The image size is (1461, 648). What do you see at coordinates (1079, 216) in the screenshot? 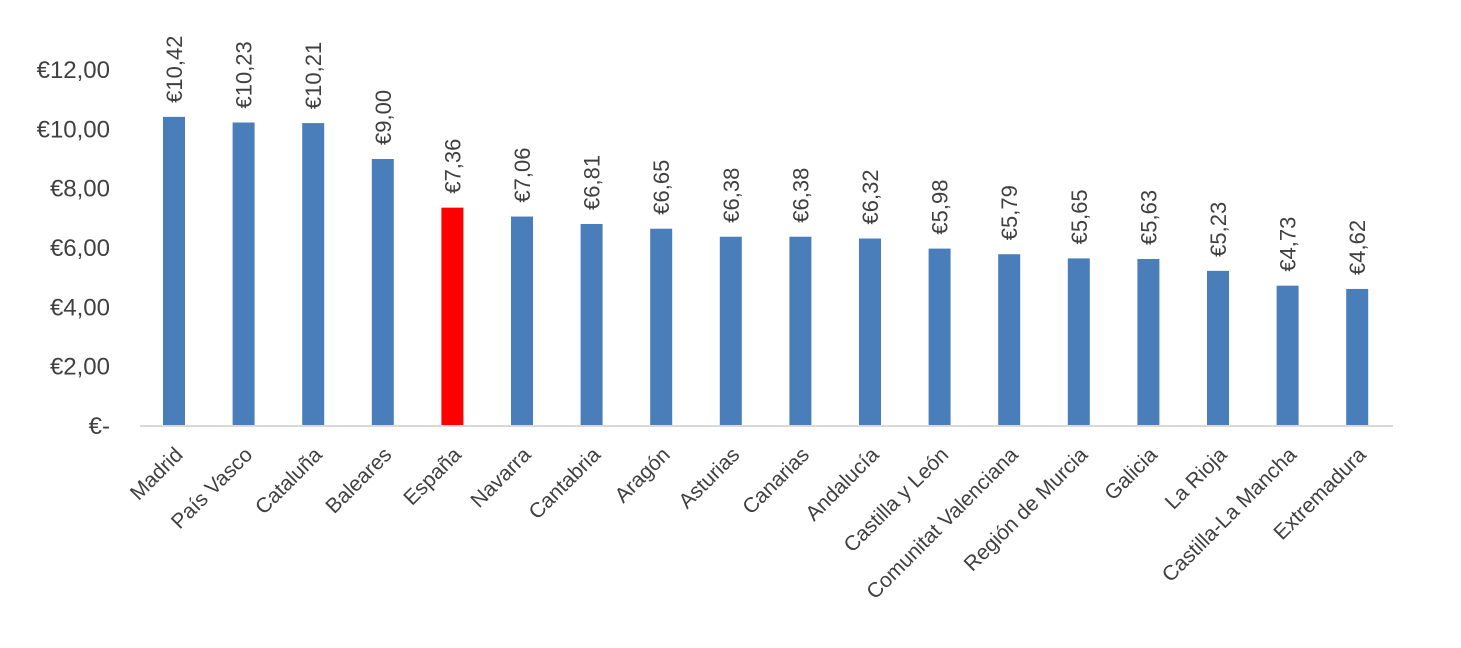
I see `data-label: €5,65` at bounding box center [1079, 216].